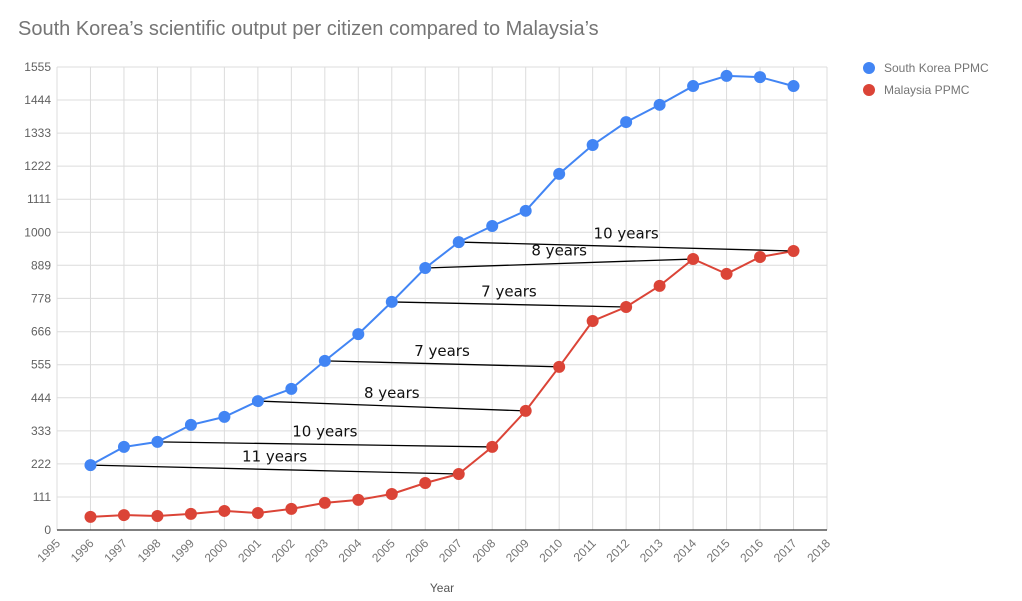 This screenshot has width=1022, height=601. Describe the element at coordinates (785, 550) in the screenshot. I see `x-tick-label: 2017` at that location.